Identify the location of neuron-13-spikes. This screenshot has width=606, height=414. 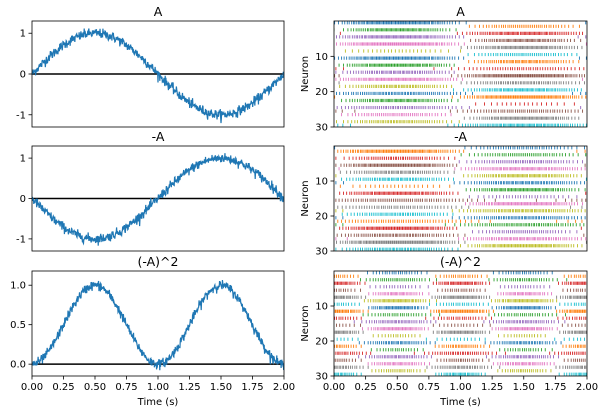
(525, 190).